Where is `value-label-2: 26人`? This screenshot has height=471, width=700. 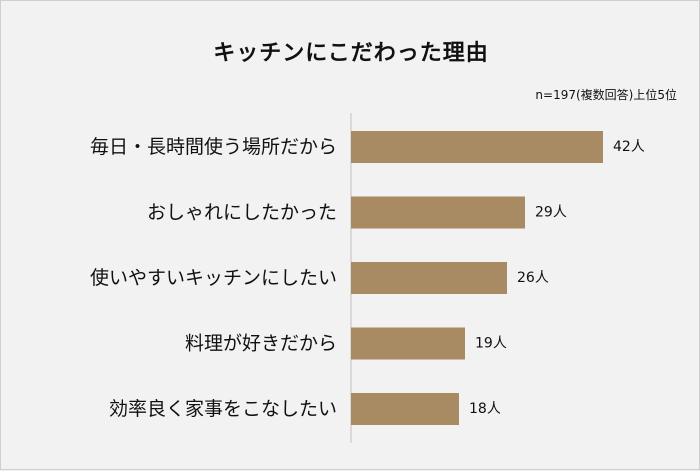 value-label-2: 26人 is located at coordinates (533, 278).